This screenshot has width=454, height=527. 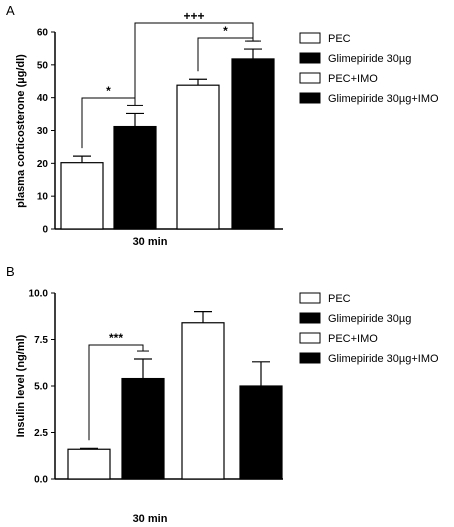 I want to click on panel-a-y-tick-label: 0, so click(x=45, y=230).